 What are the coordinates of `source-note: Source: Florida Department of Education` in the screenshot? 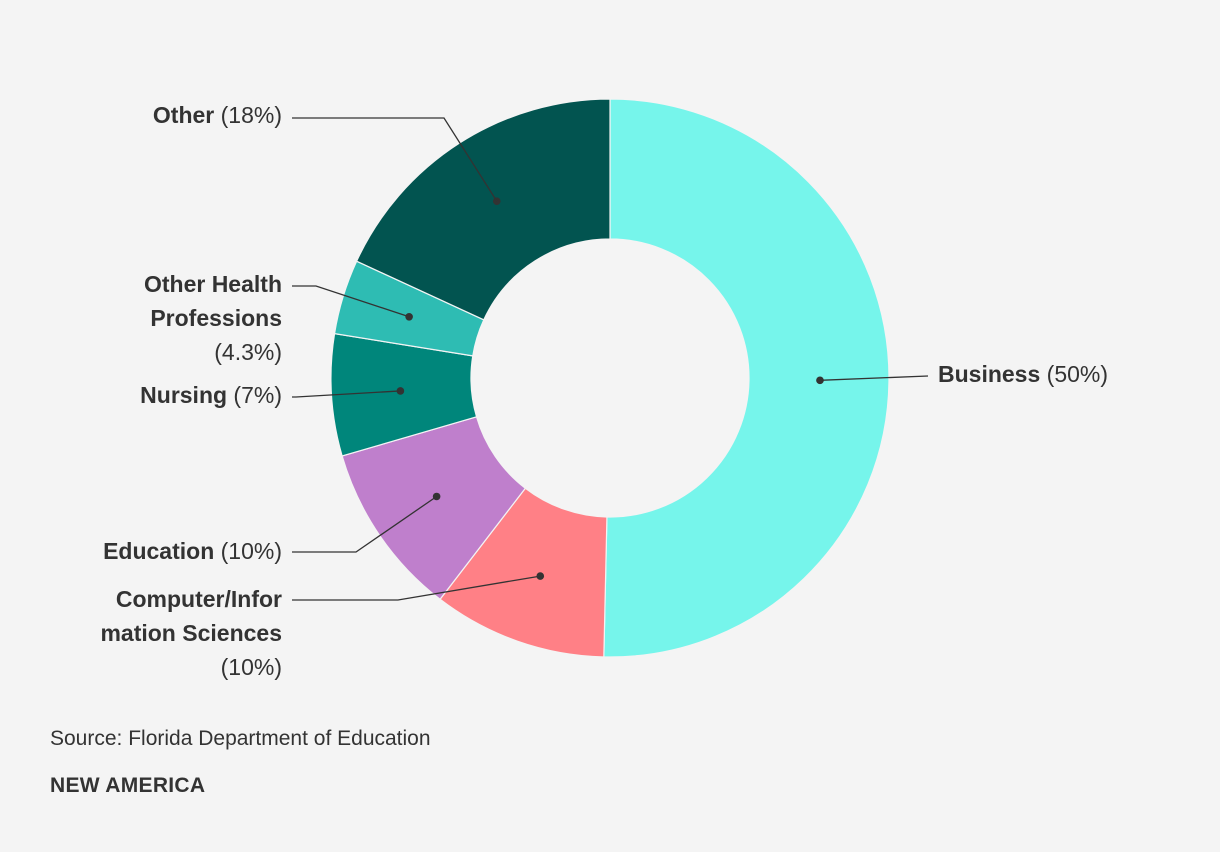 It's located at (240, 738).